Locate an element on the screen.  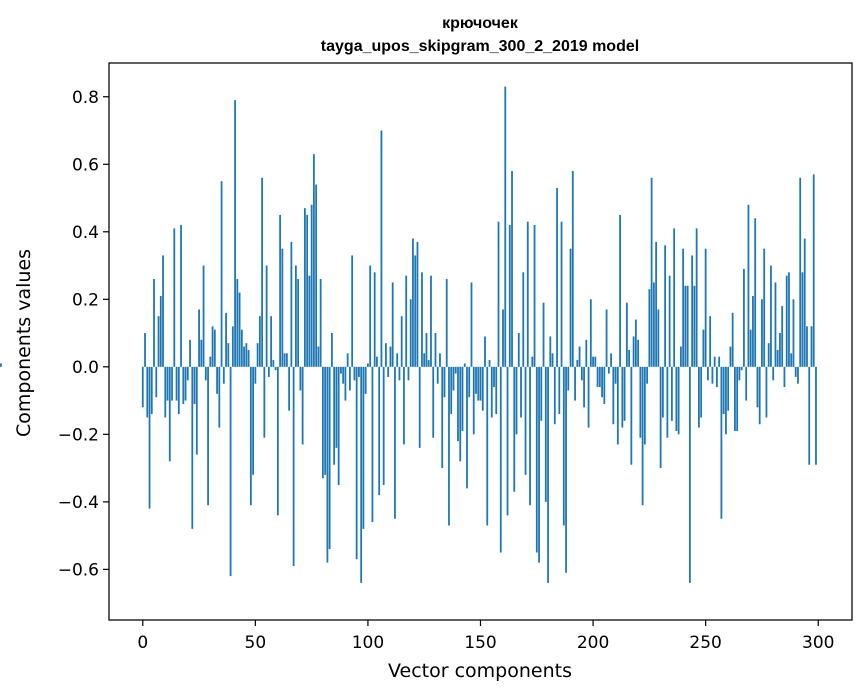
x-tick-label: 200 is located at coordinates (593, 643).